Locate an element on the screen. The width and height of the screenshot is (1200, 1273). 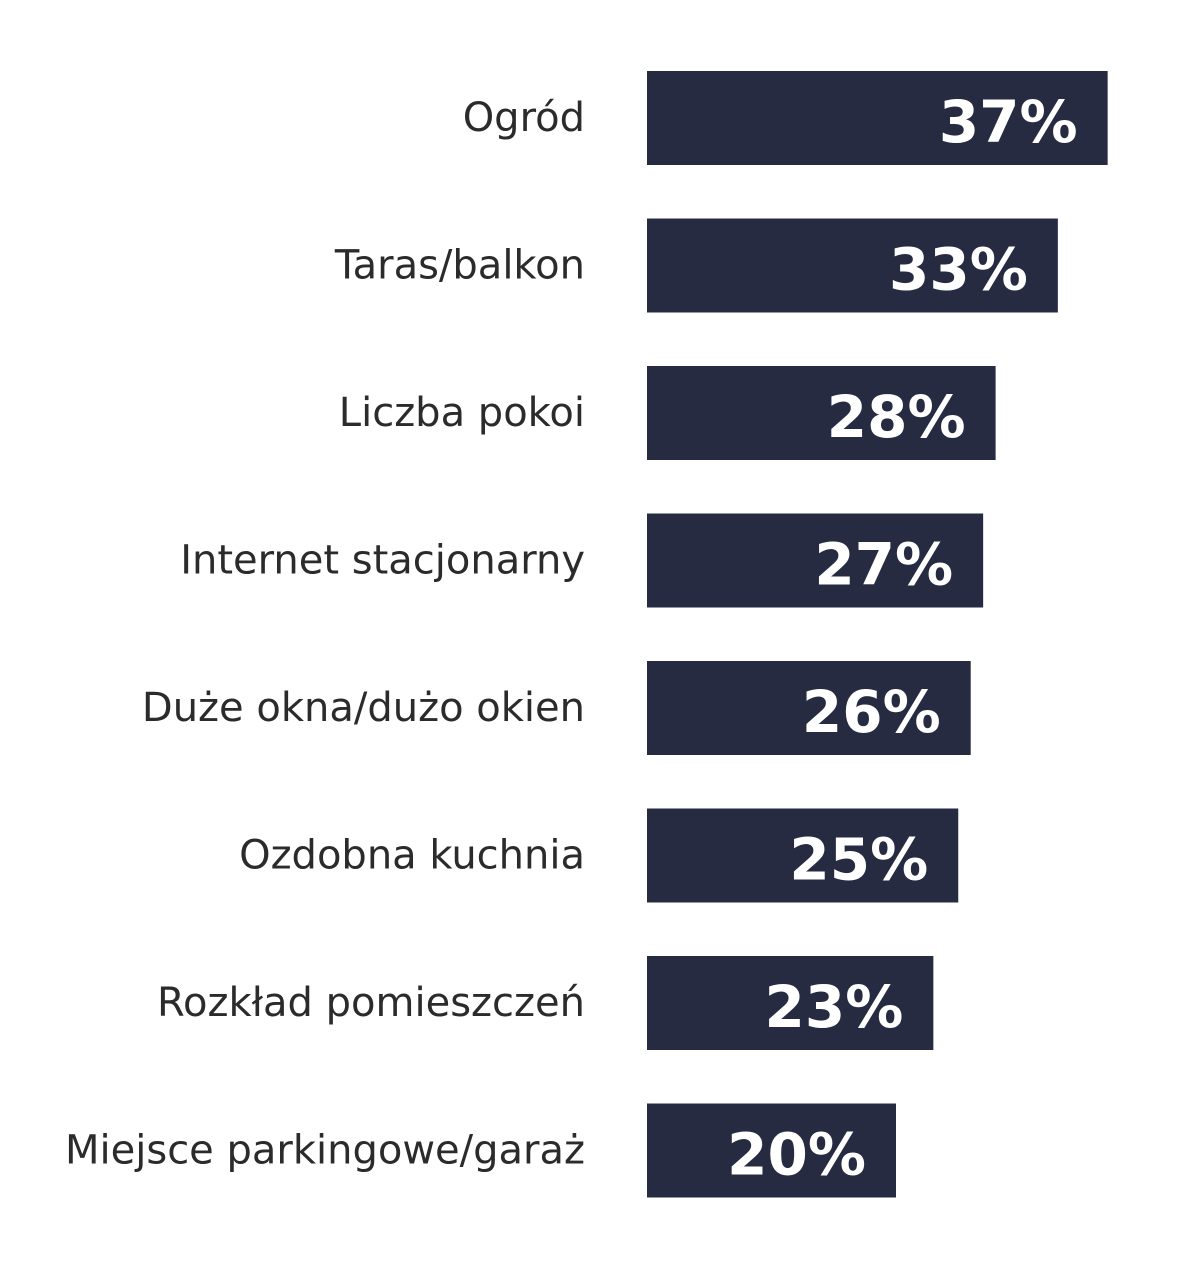
value-label: 33% is located at coordinates (958, 270).